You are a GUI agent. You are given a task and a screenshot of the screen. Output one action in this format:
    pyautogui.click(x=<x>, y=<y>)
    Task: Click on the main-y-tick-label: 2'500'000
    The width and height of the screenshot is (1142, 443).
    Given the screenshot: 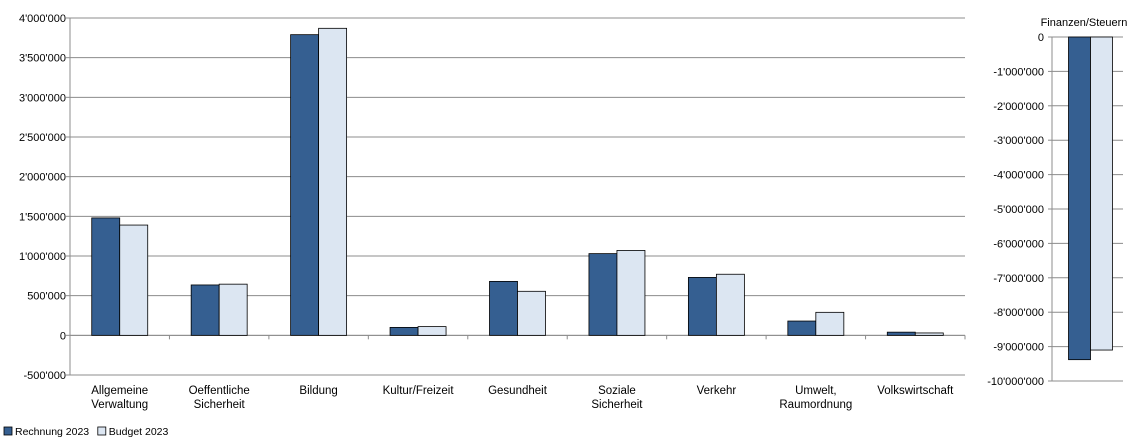 What is the action you would take?
    pyautogui.click(x=42, y=138)
    